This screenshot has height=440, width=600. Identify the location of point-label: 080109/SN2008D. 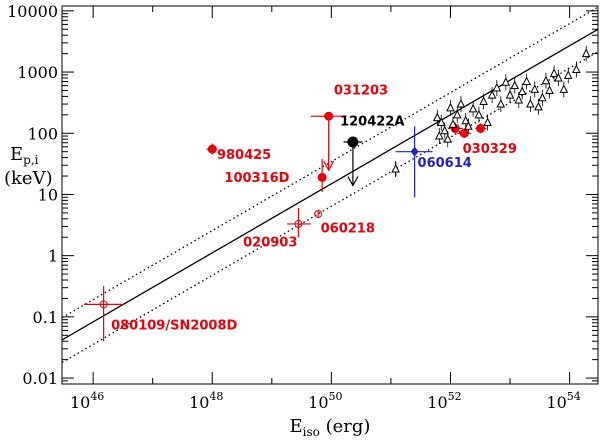
(174, 326).